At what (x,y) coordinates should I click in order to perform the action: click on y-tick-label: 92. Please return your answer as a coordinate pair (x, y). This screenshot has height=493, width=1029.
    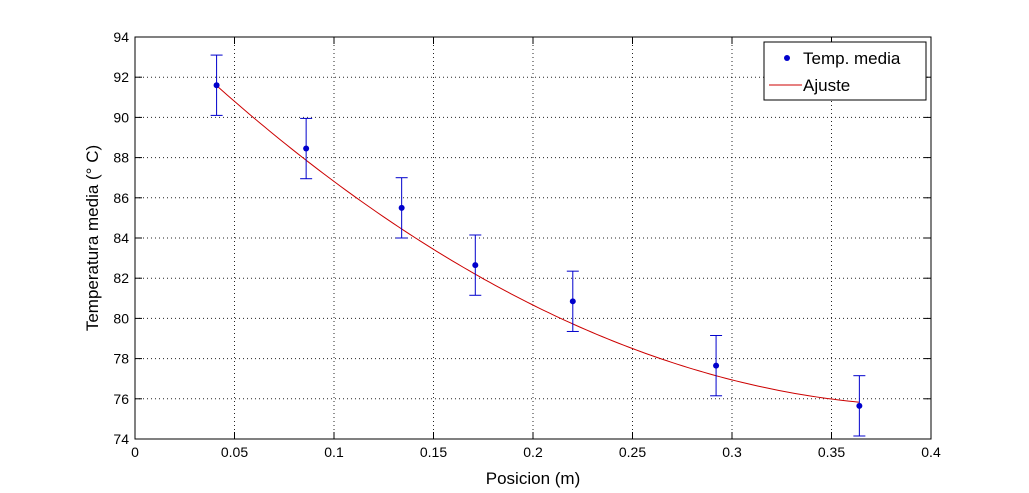
    Looking at the image, I should click on (121, 77).